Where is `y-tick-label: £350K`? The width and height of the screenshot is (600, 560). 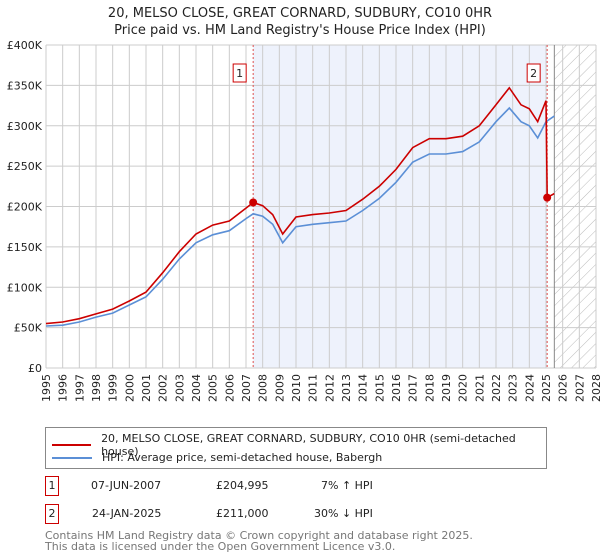
y-tick-label: £350K is located at coordinates (25, 85).